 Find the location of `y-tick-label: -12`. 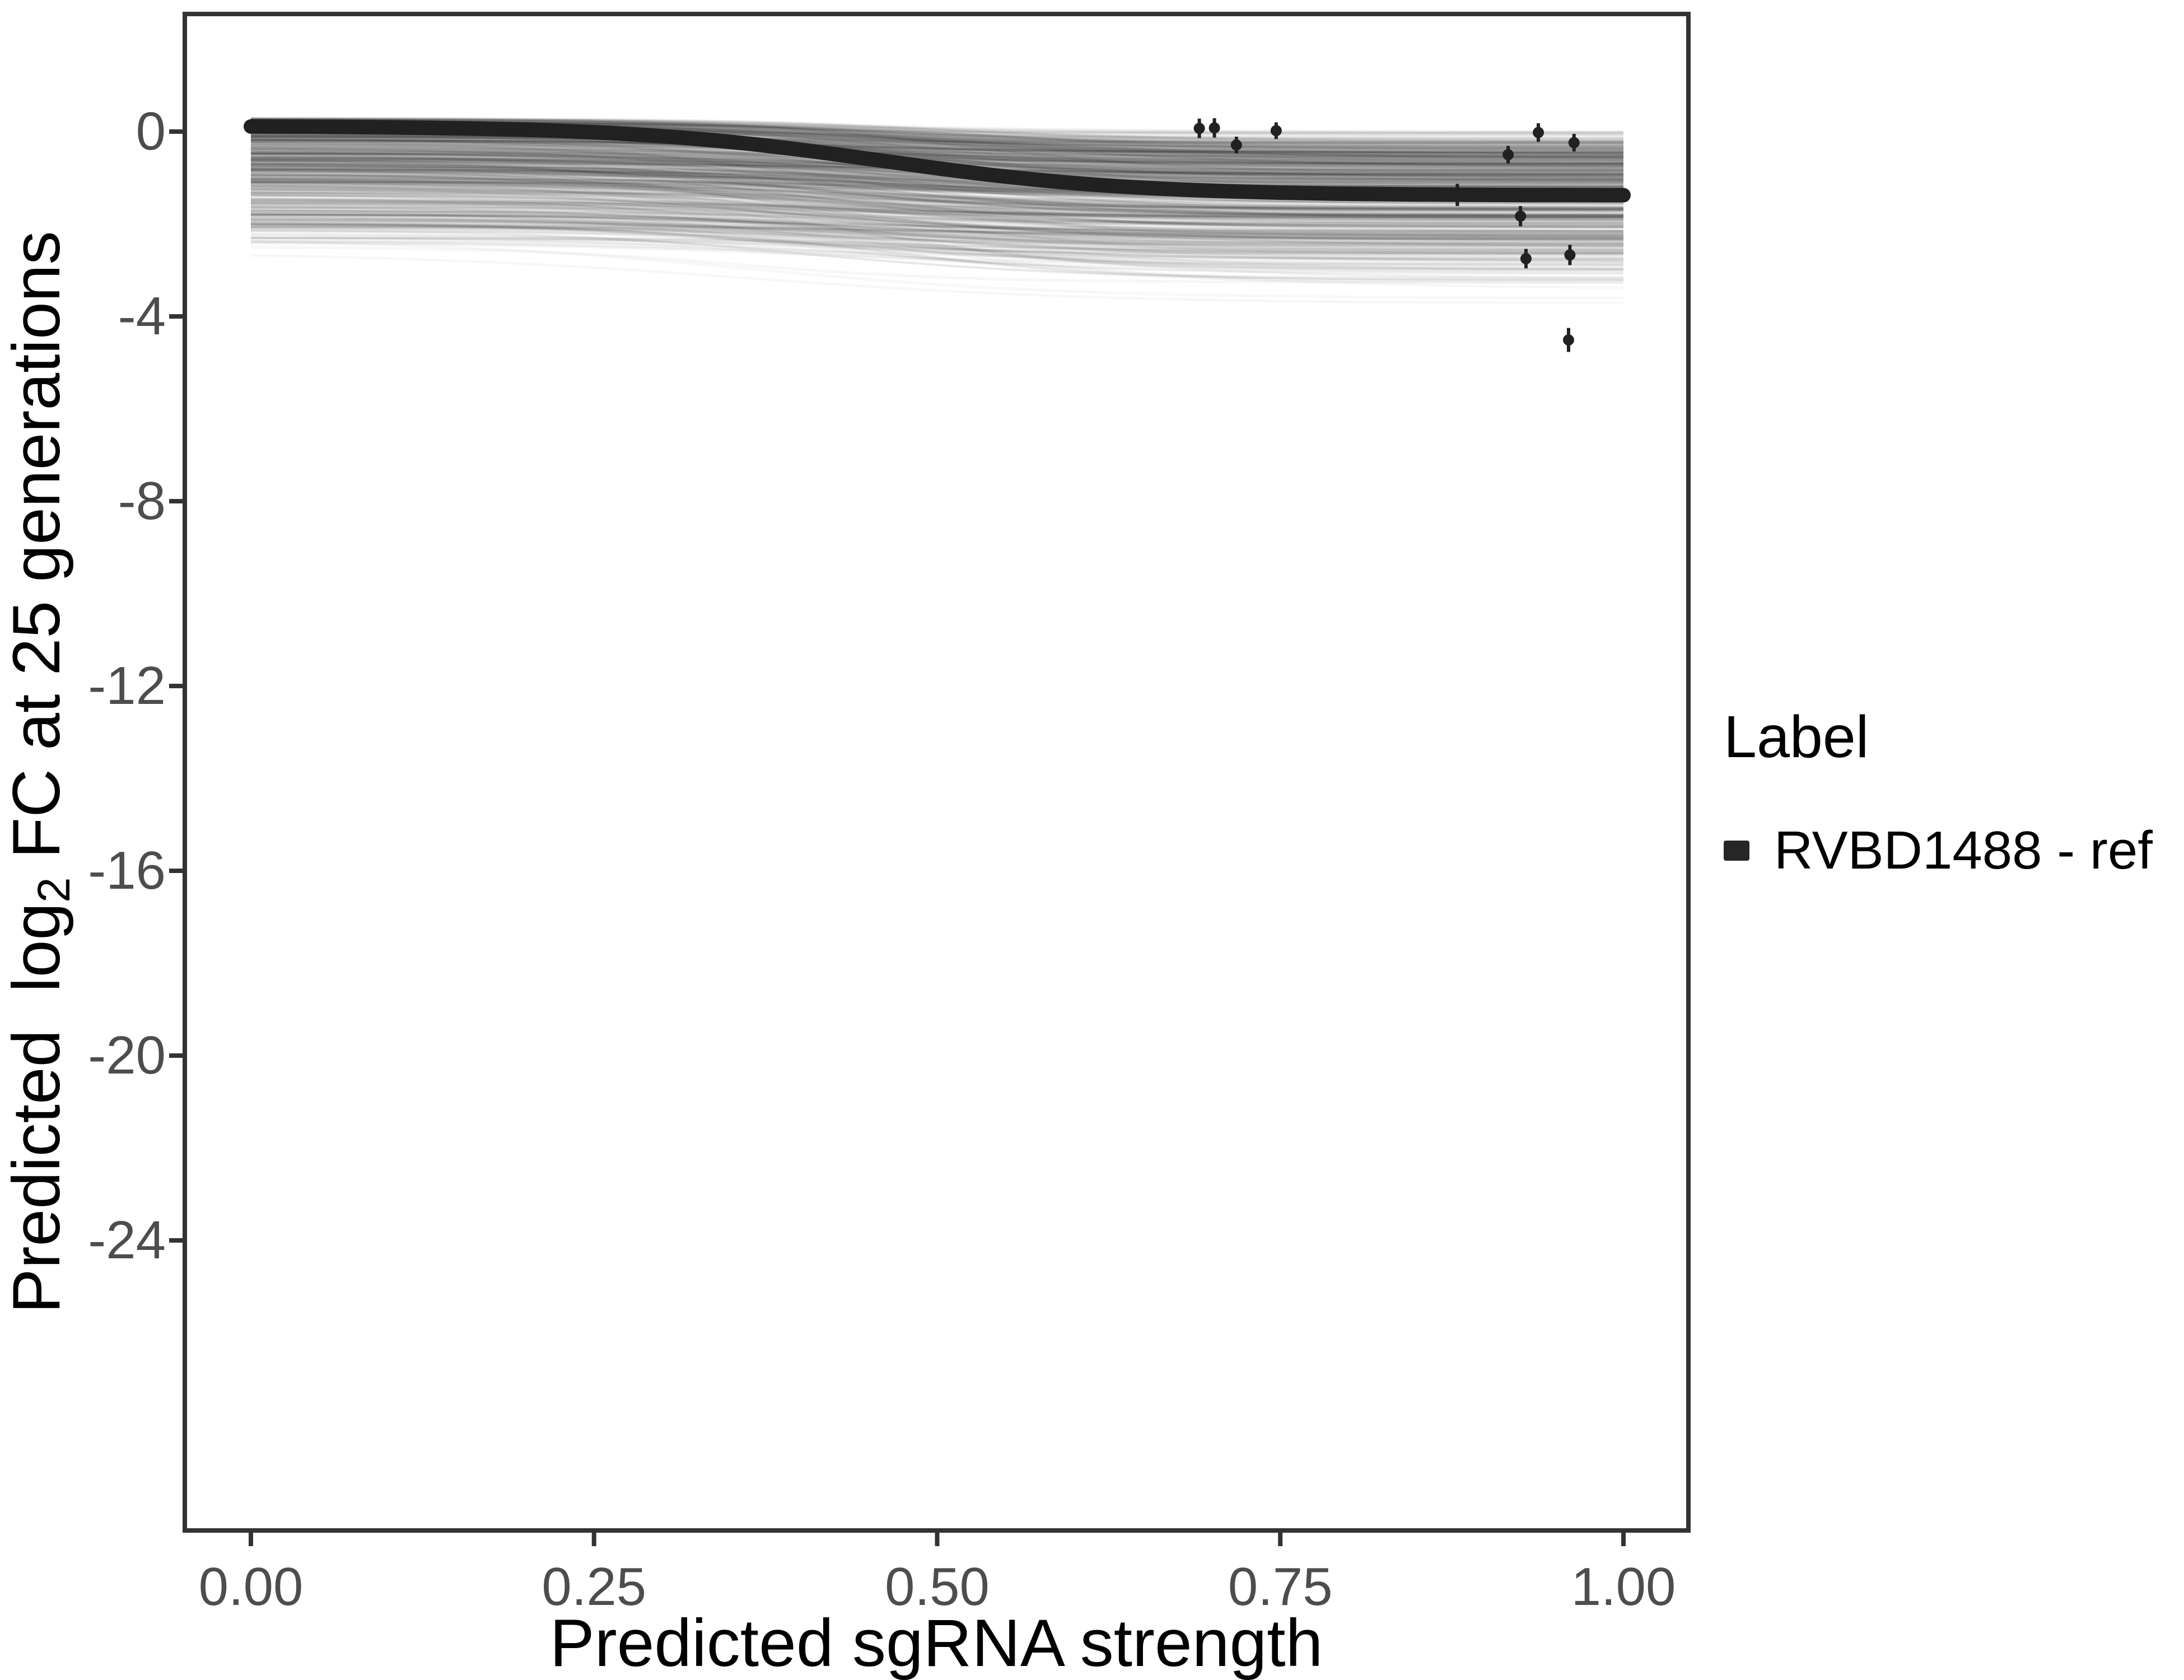

y-tick-label: -12 is located at coordinates (127, 686).